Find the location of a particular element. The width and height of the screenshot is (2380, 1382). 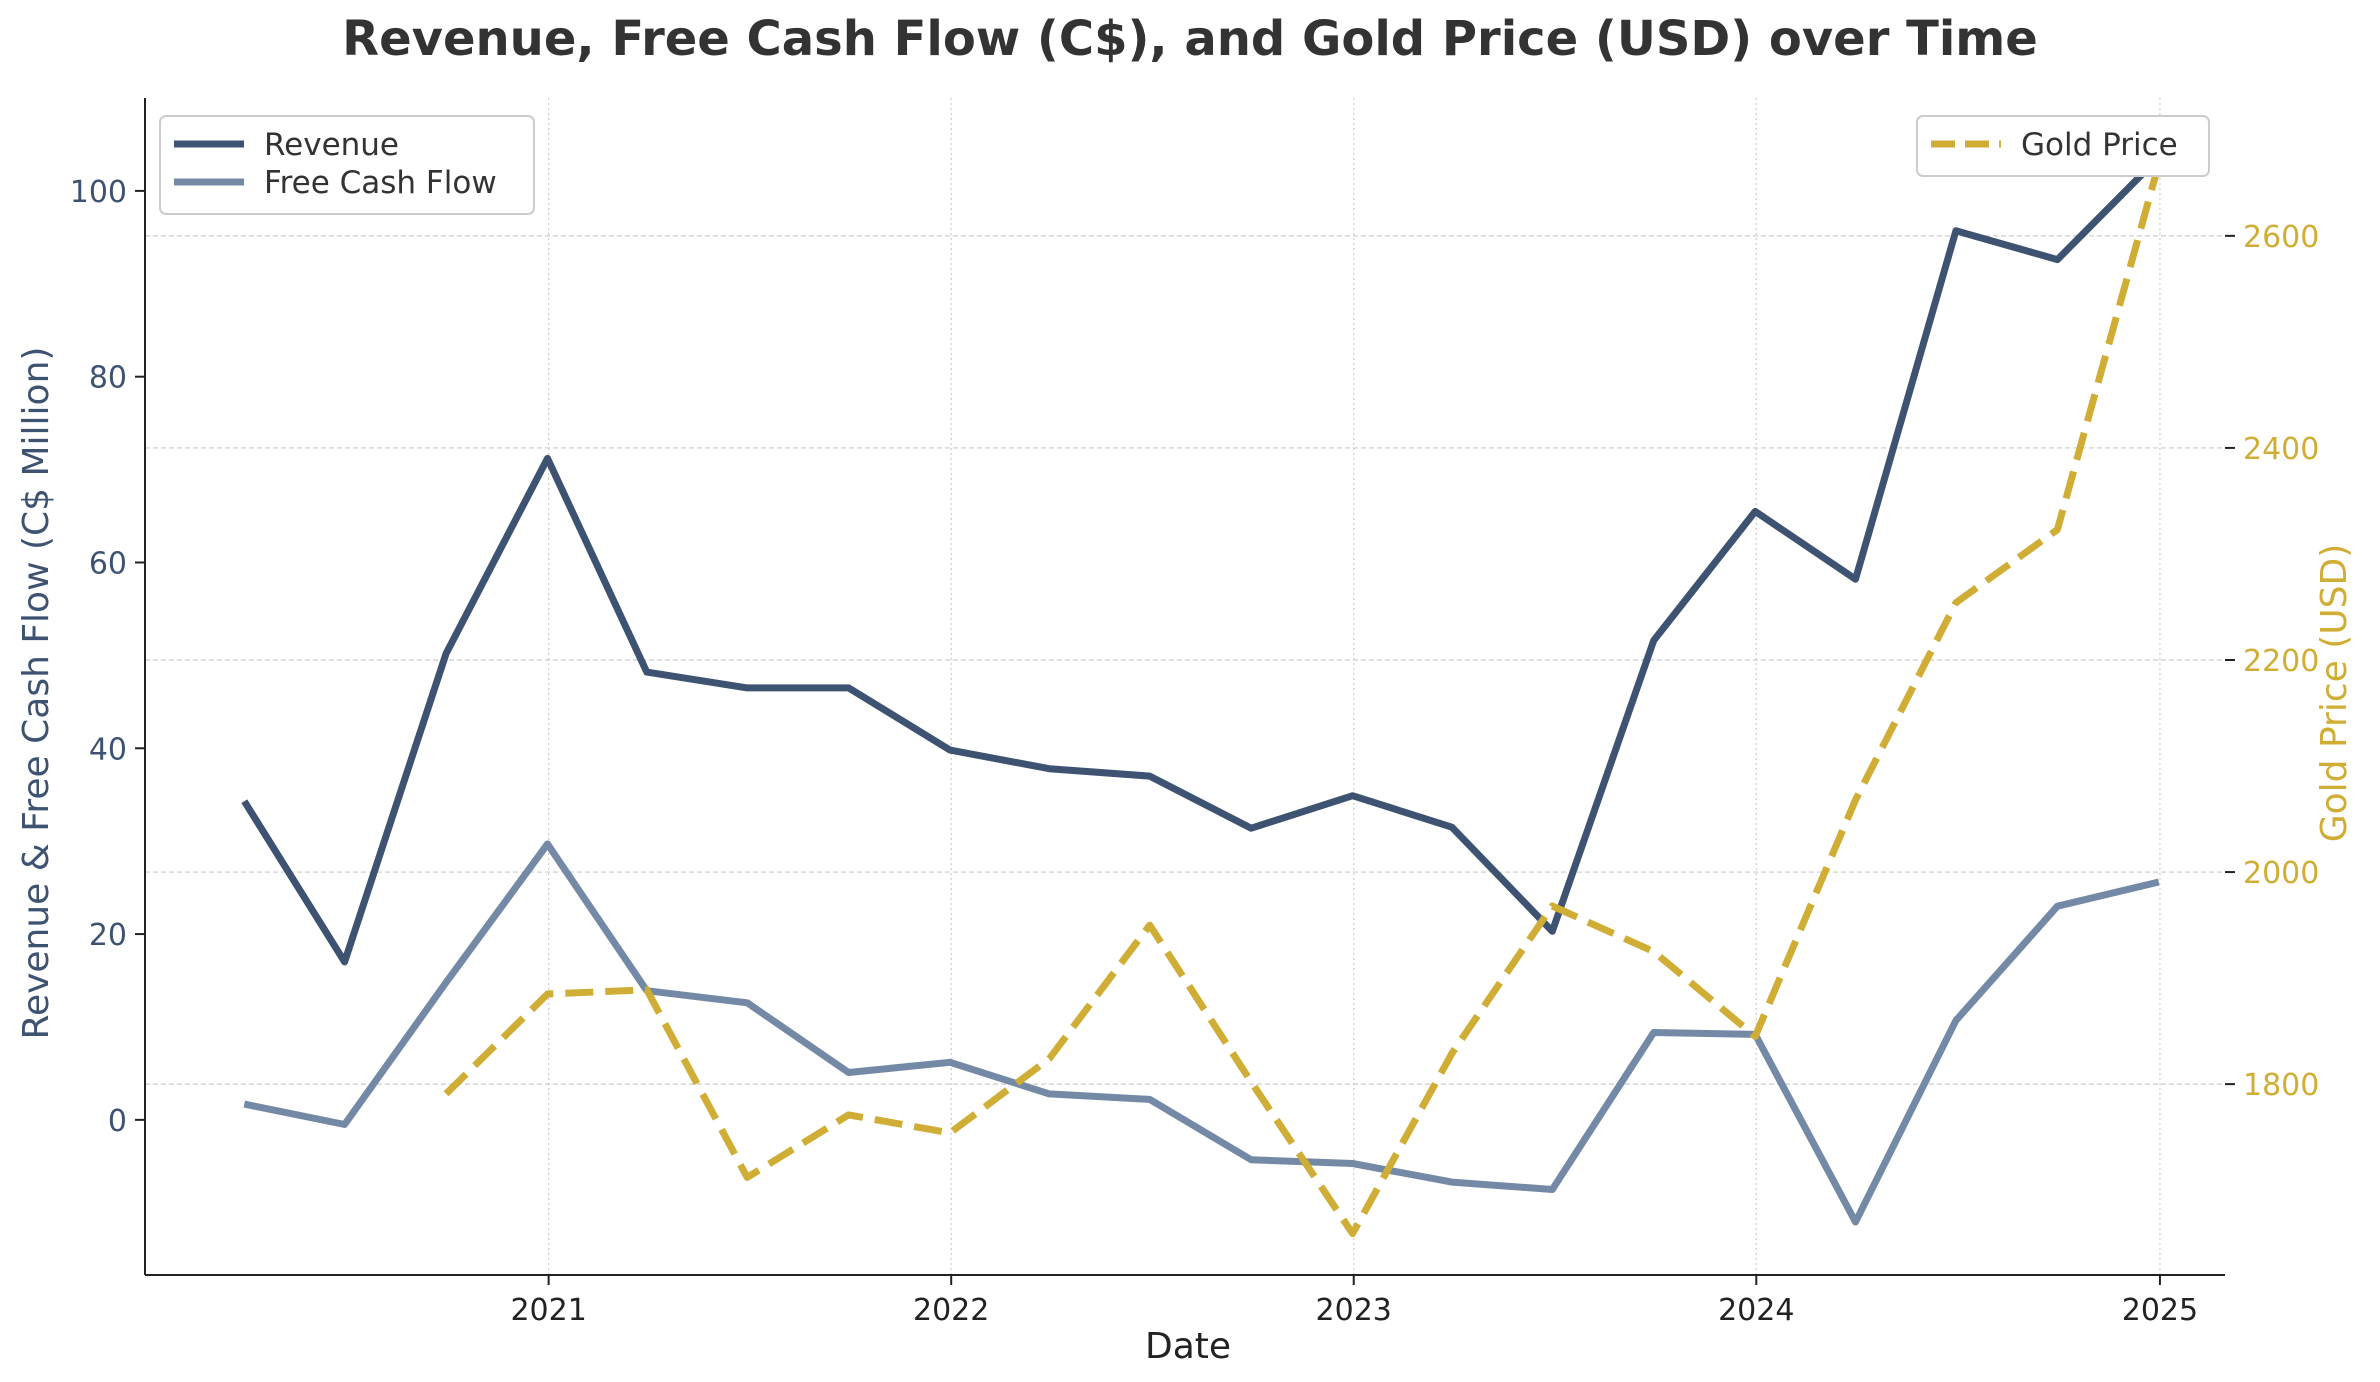

y-tick-label-left: 20 is located at coordinates (108, 935).